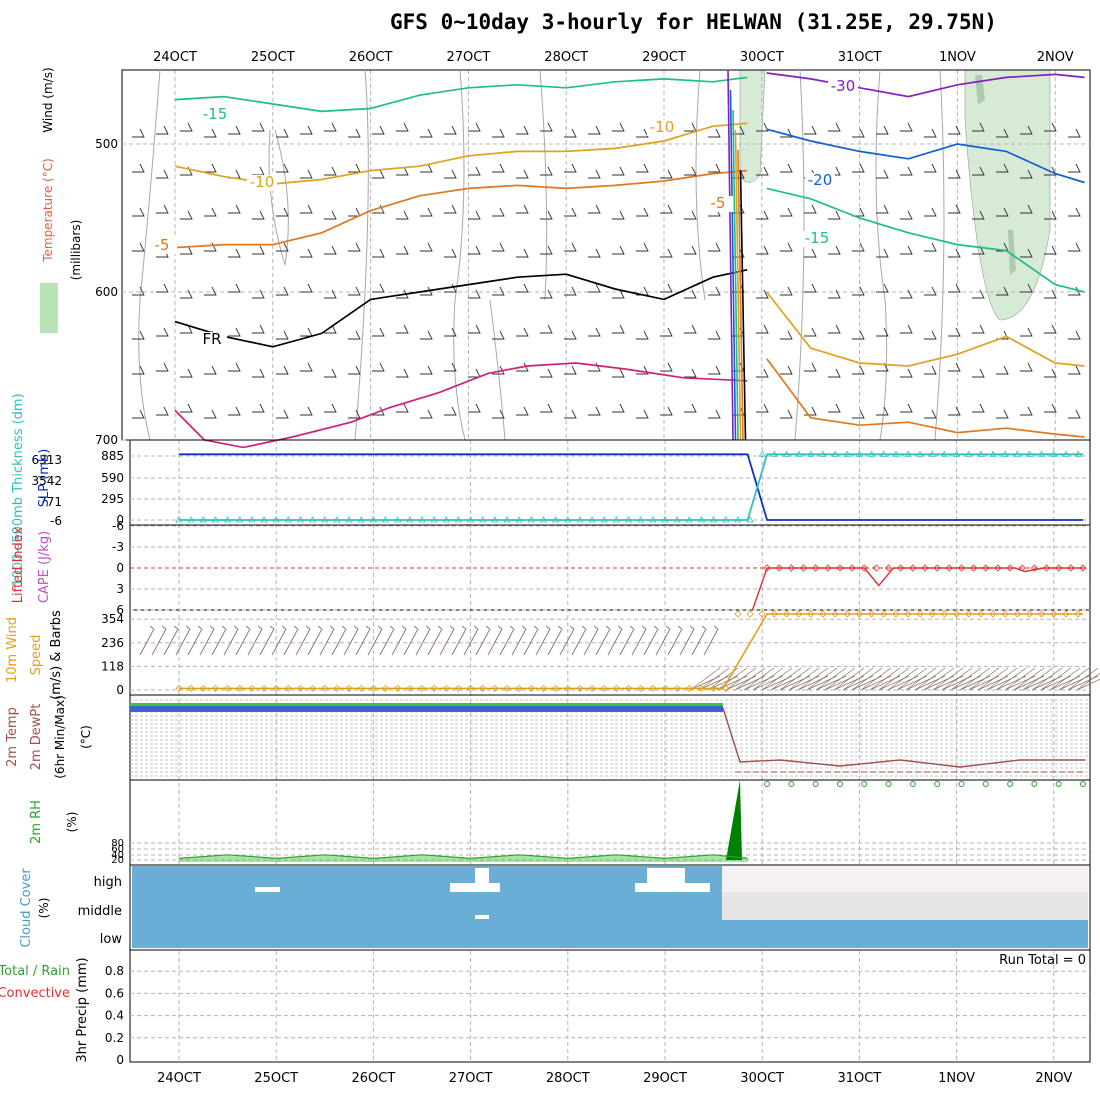  I want to click on rh-shading-area, so click(752, 126).